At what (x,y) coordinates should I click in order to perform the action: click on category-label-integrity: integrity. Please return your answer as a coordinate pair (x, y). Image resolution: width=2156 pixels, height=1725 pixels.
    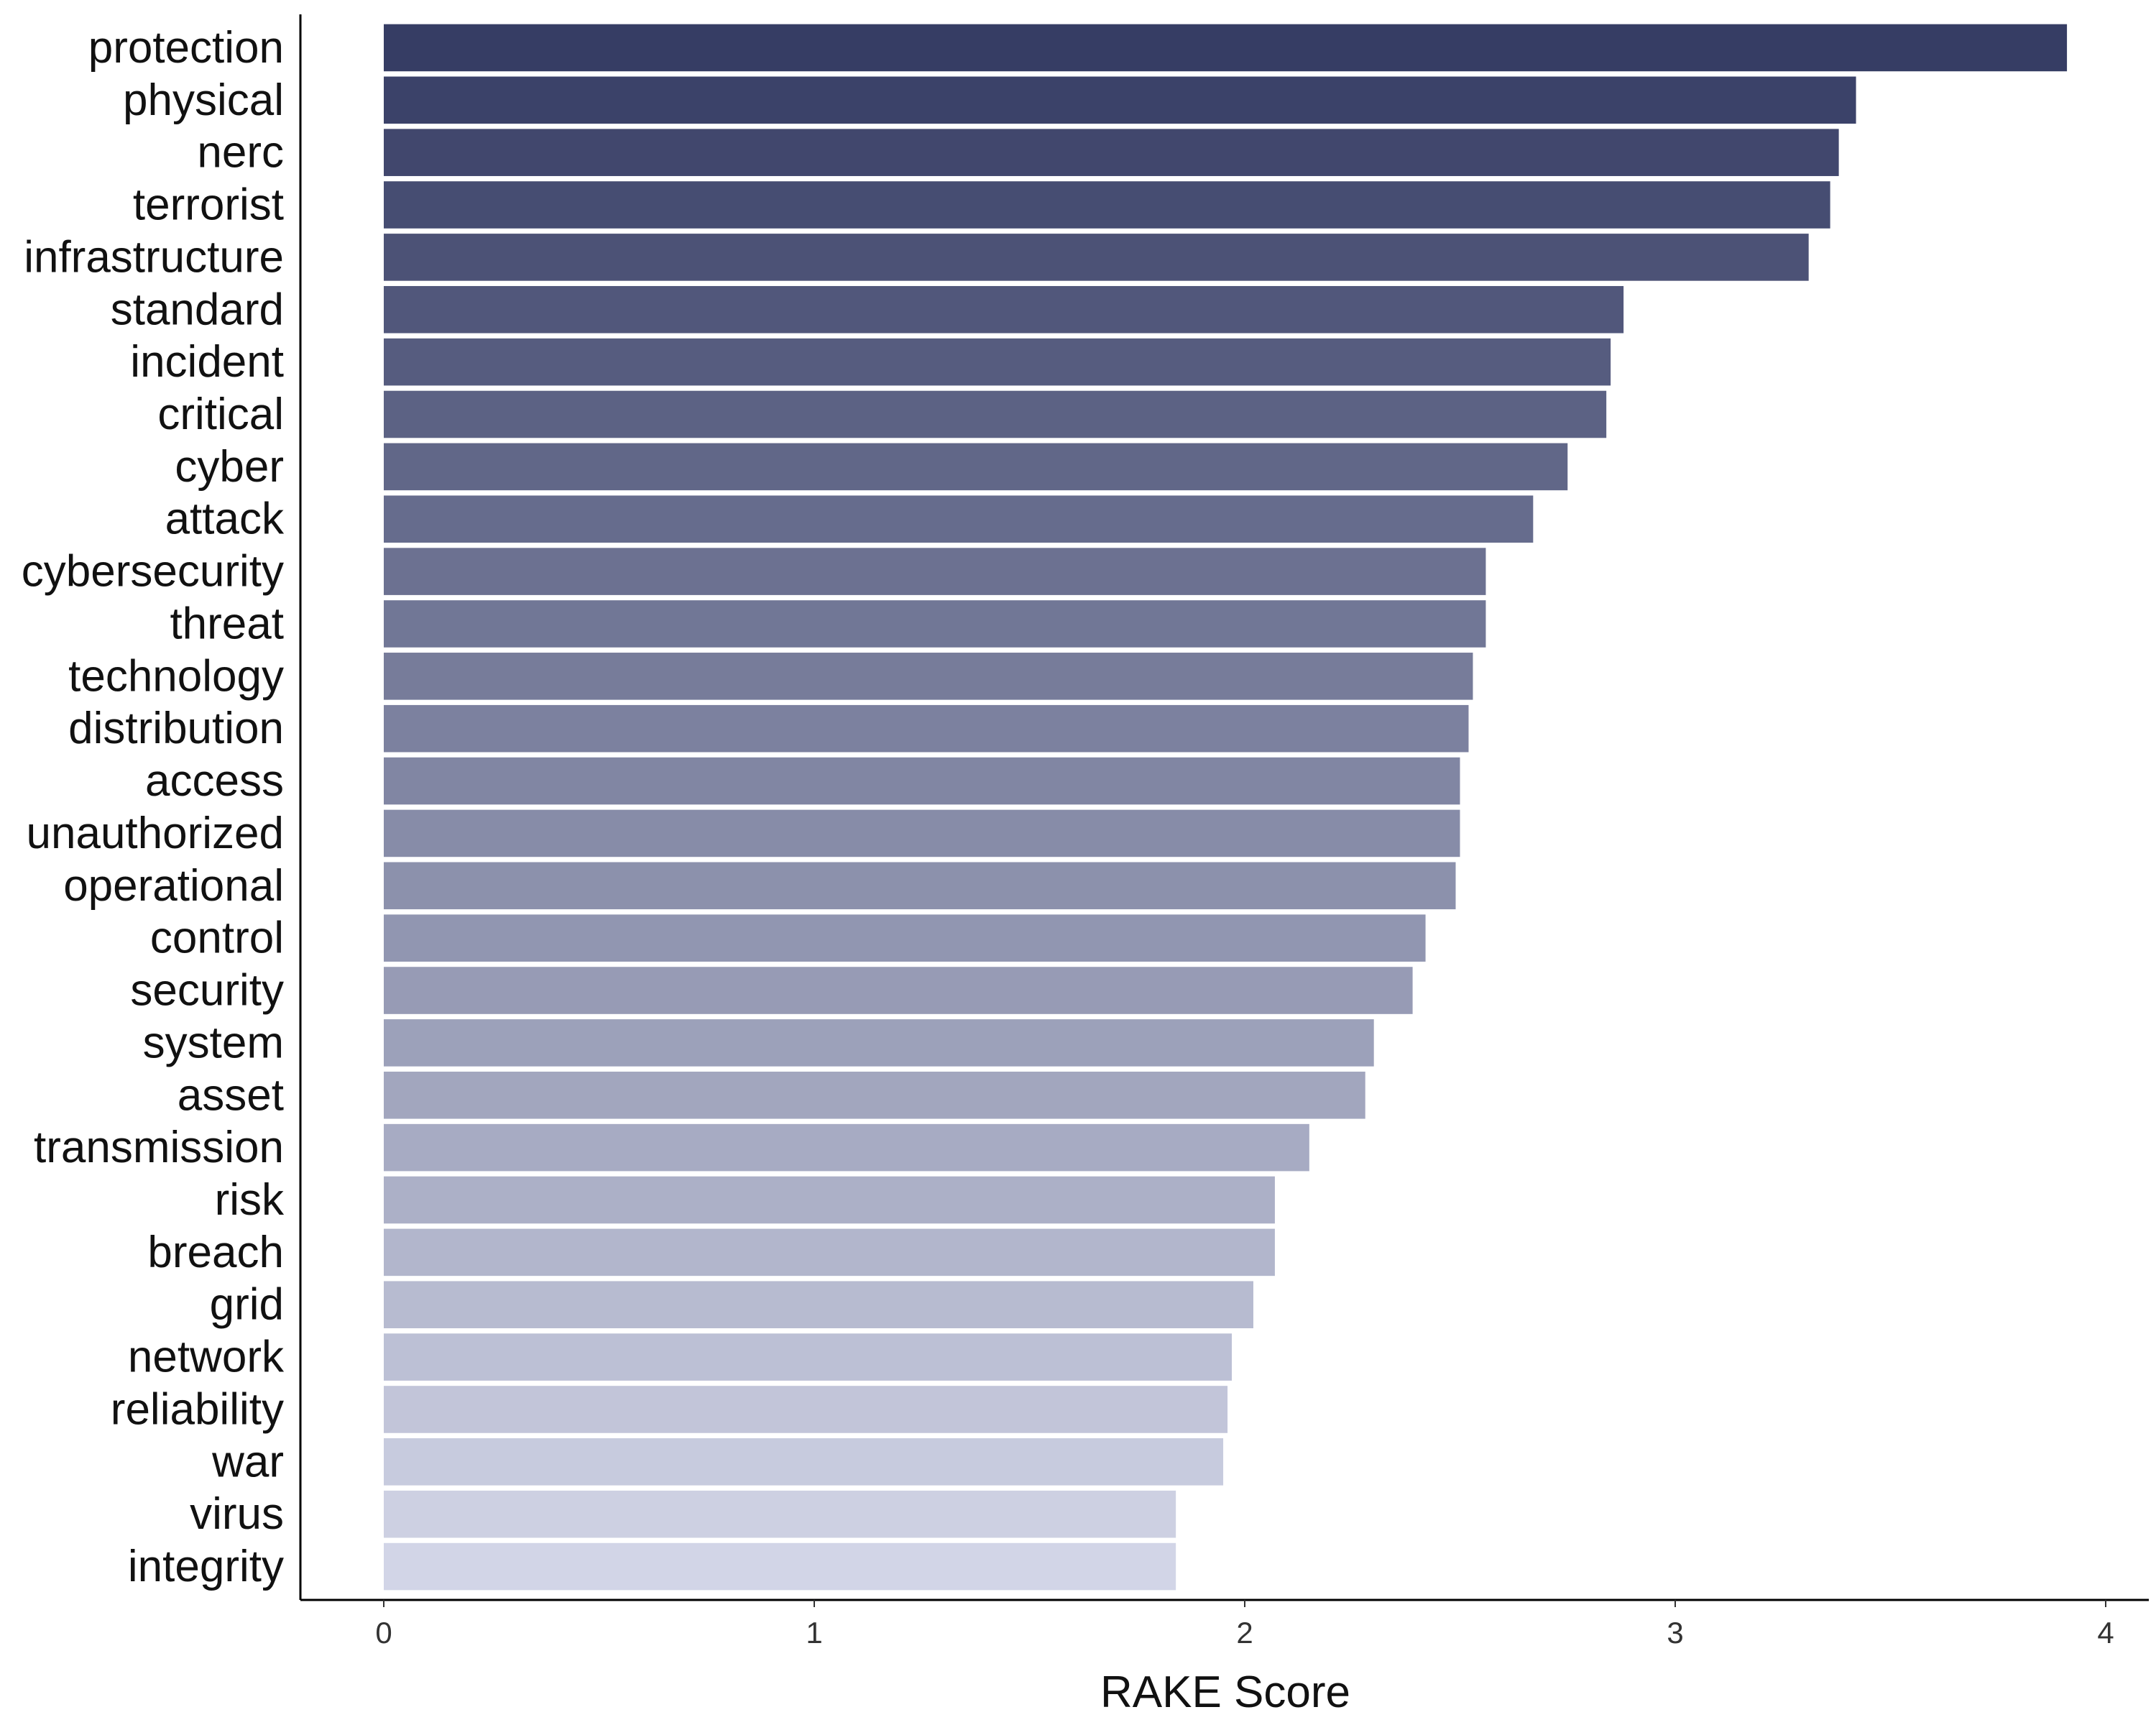
    Looking at the image, I should click on (206, 1566).